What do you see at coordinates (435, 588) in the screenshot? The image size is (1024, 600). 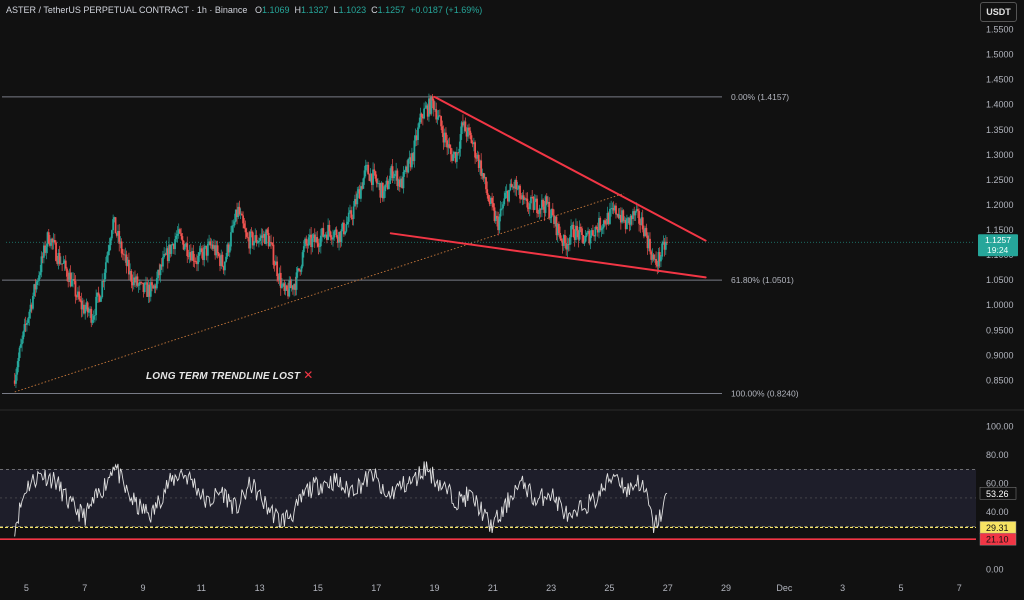 I see `time-tick-label: 19` at bounding box center [435, 588].